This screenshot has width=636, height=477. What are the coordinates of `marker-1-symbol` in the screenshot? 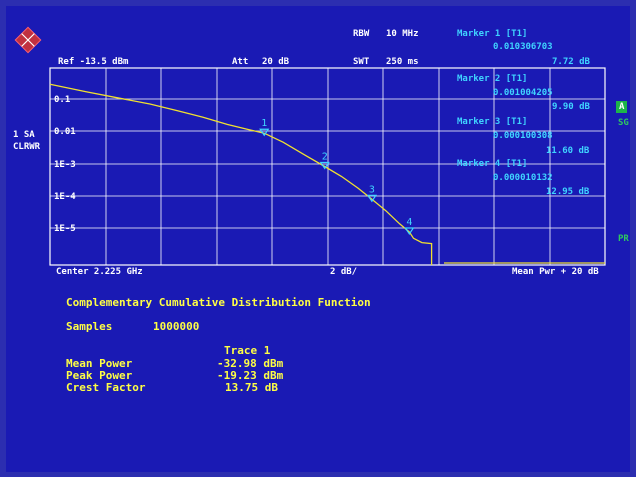 It's located at (264, 132).